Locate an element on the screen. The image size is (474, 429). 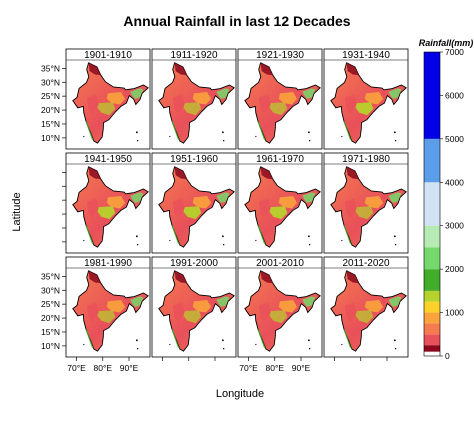
panel-1931-1940: 1931-1940 is located at coordinates (366, 99).